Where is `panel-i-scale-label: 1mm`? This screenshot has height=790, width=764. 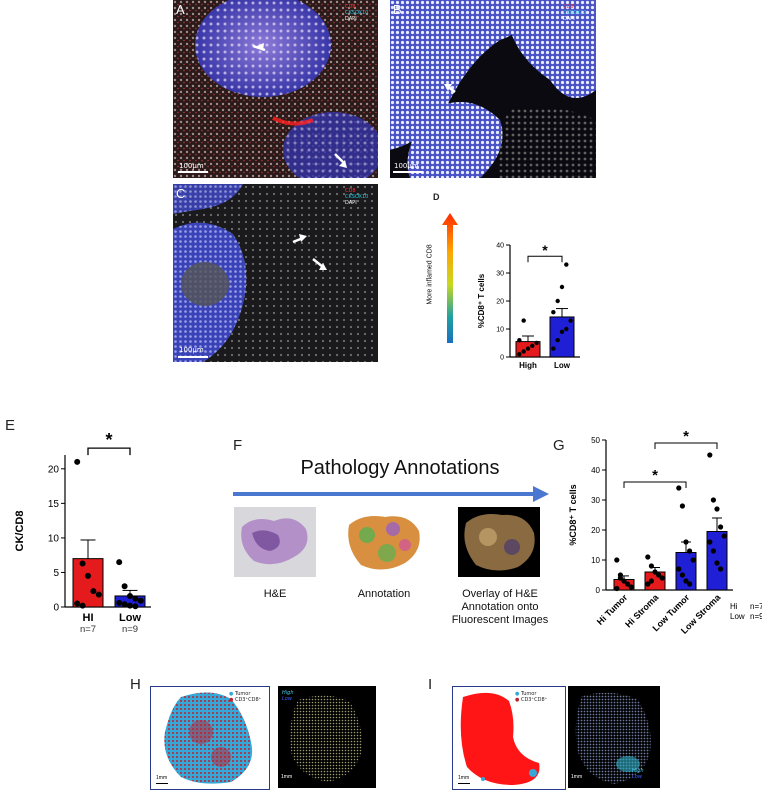
panel-i-scale-label: 1mm is located at coordinates (464, 778).